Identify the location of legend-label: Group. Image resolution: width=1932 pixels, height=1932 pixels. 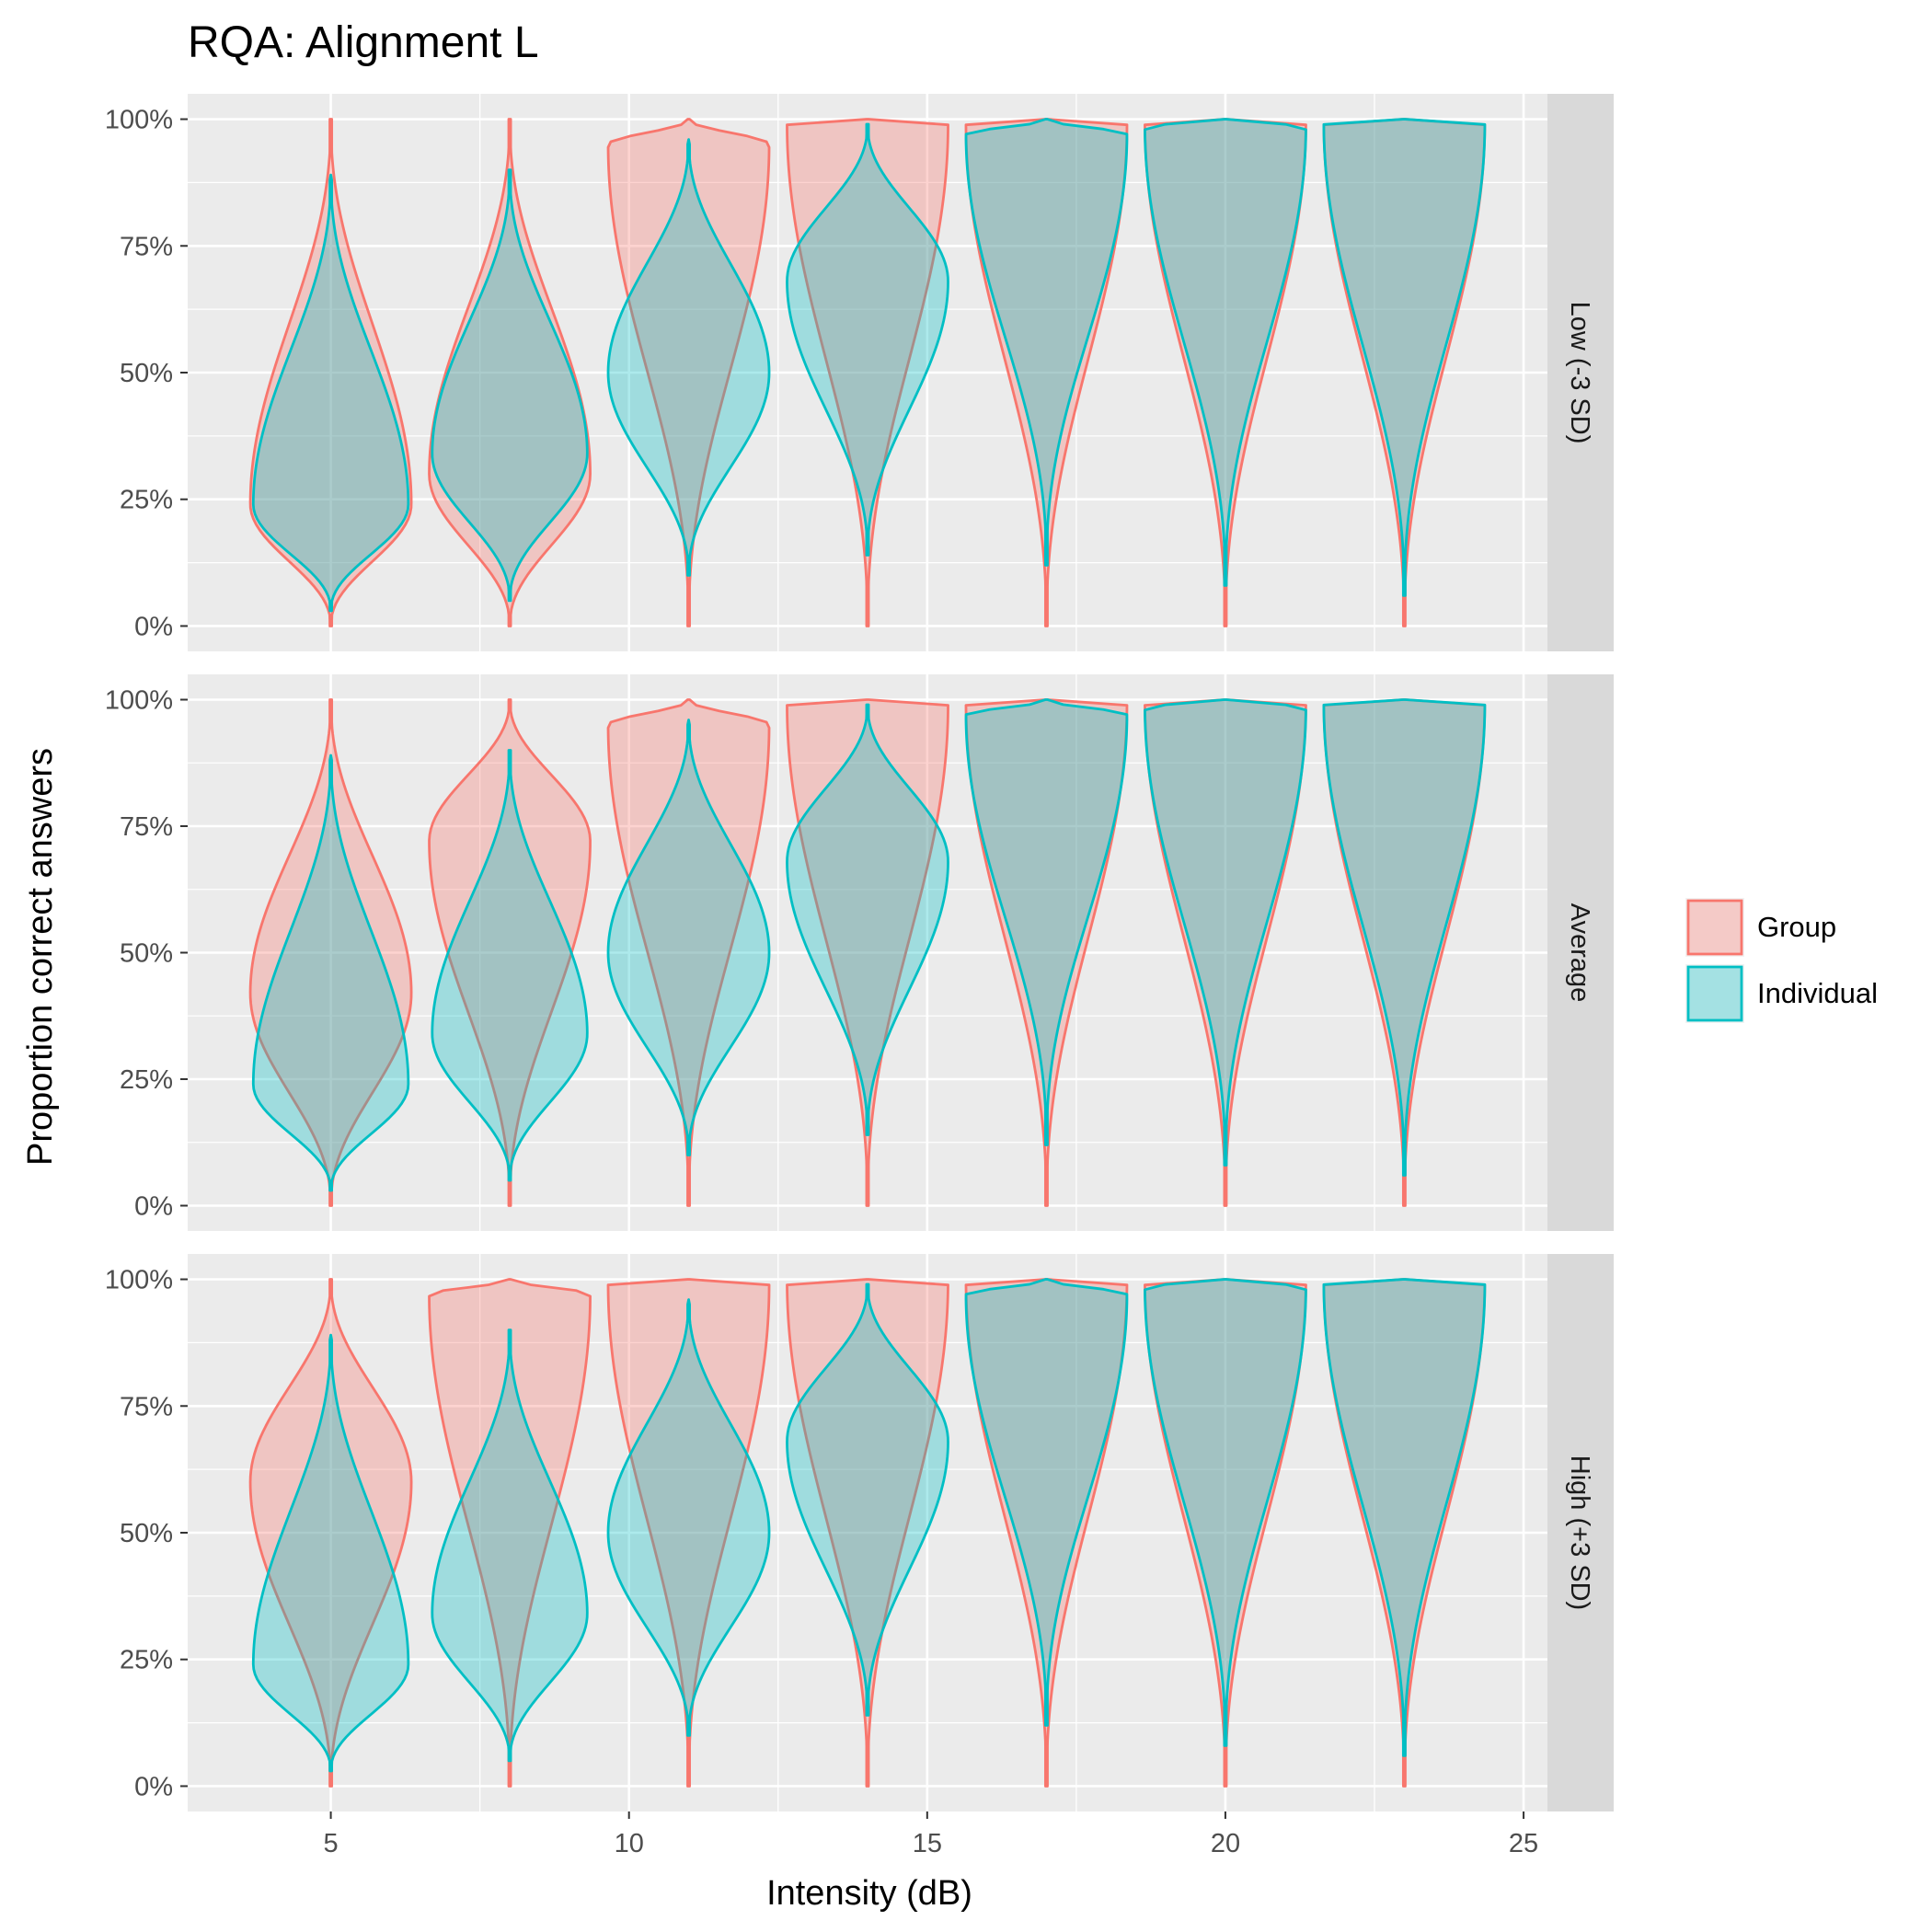
(1796, 927).